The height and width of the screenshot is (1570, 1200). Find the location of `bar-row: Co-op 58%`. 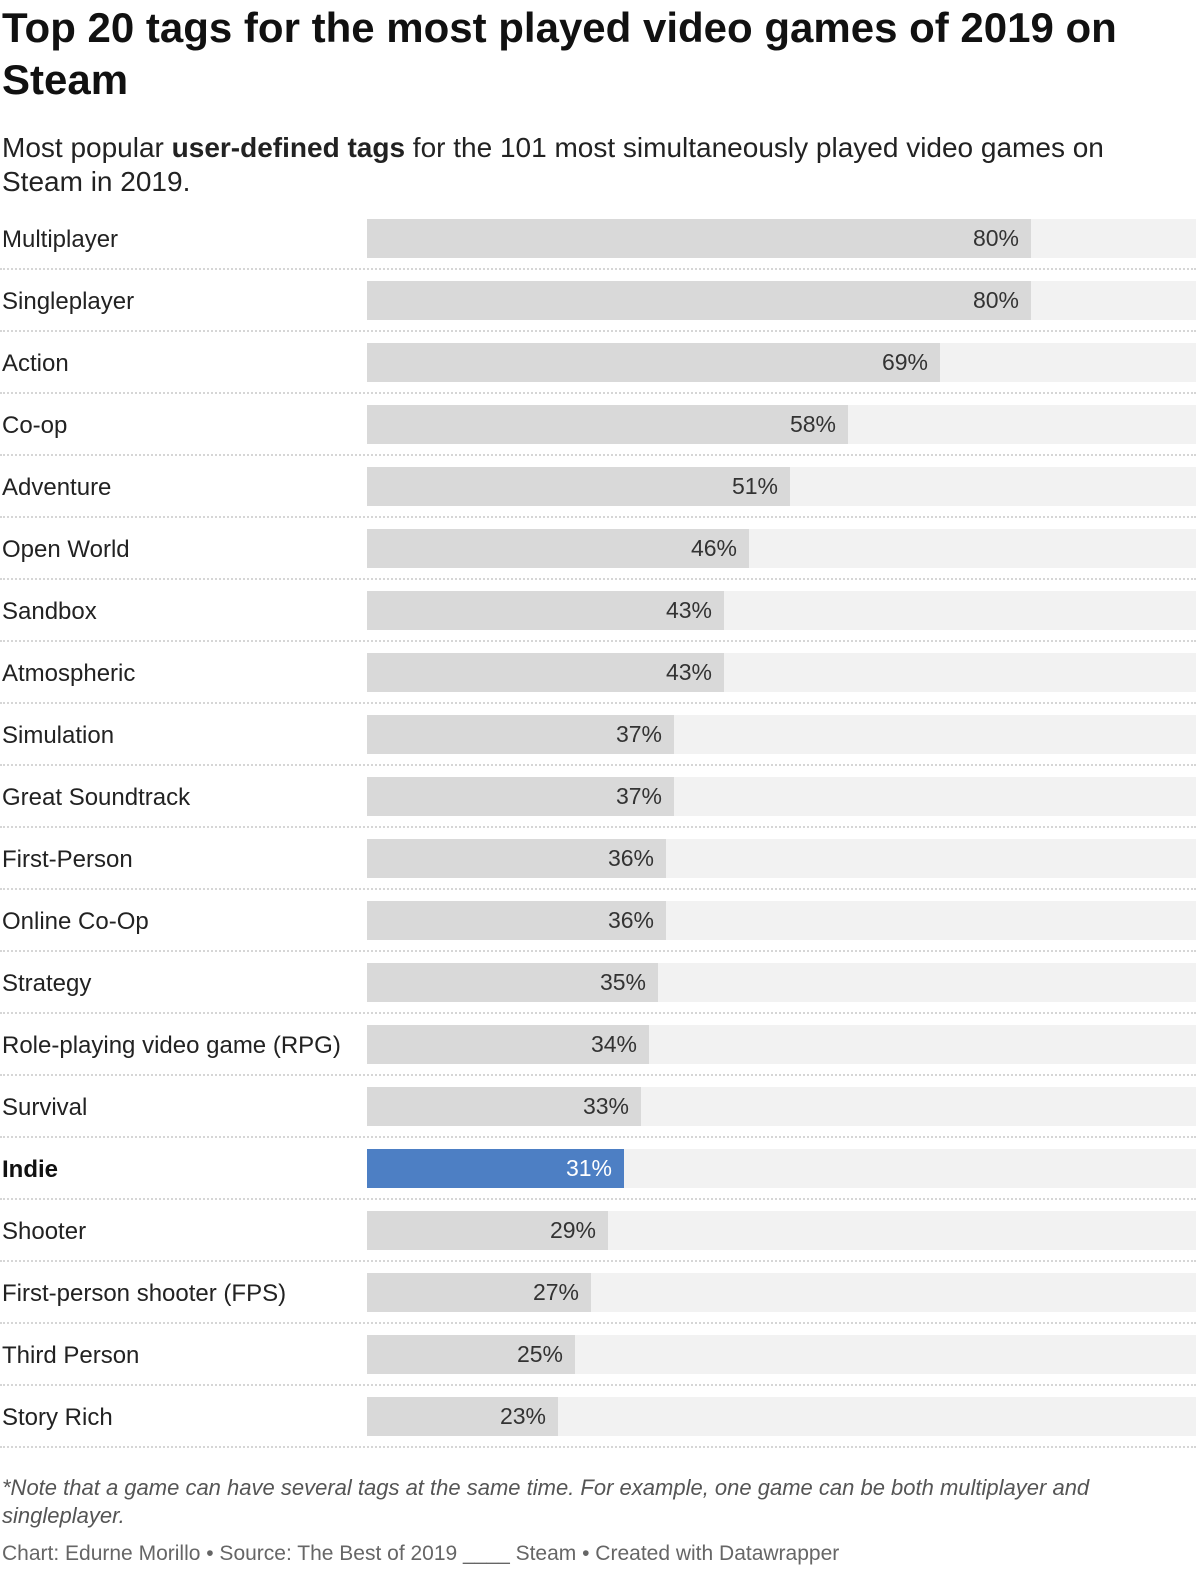

bar-row: Co-op 58% is located at coordinates (598, 425).